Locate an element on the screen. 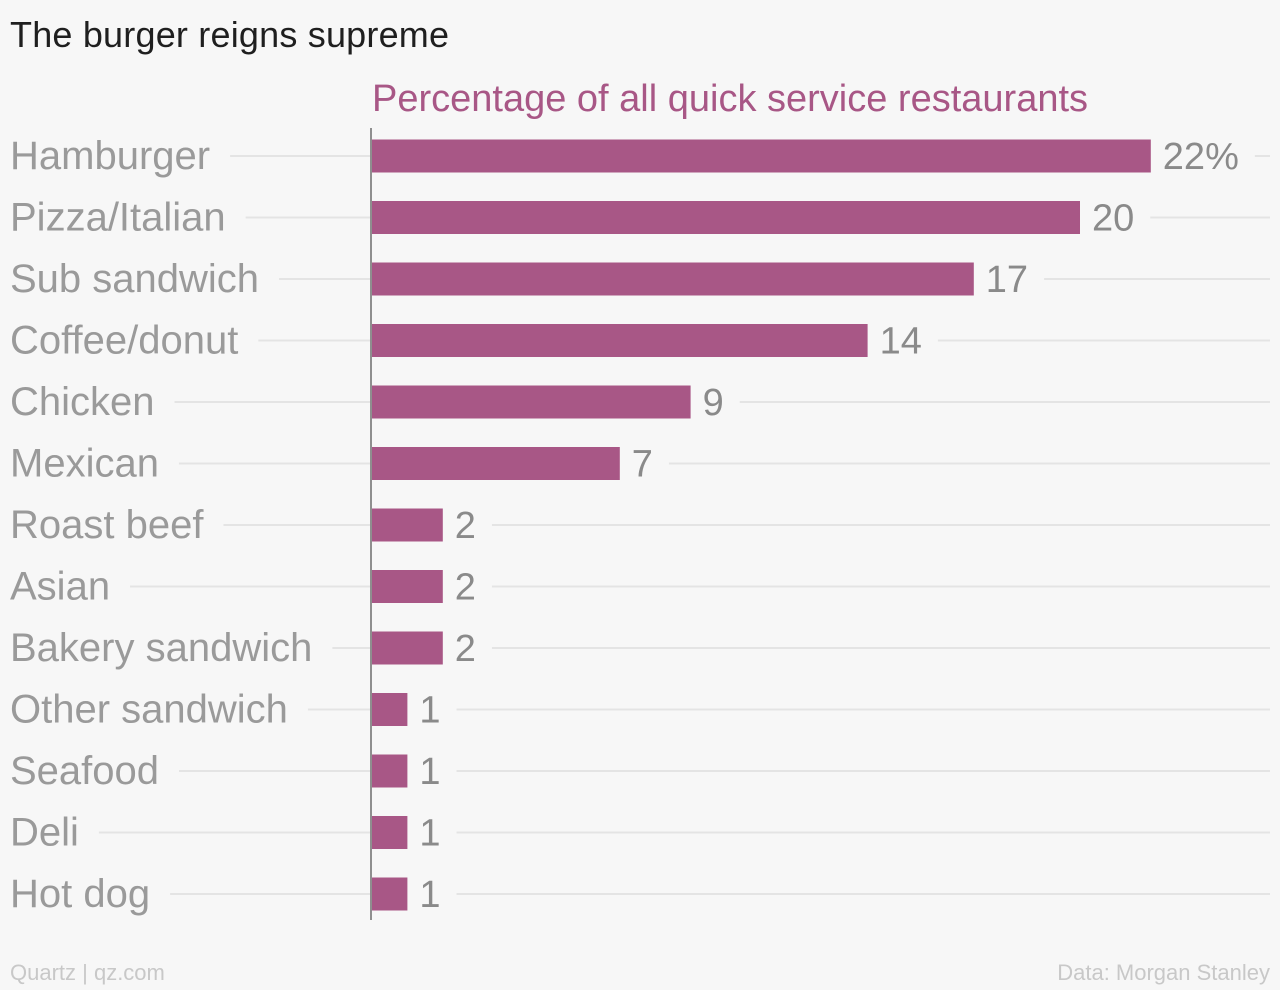  category-label: Deli is located at coordinates (44, 833).